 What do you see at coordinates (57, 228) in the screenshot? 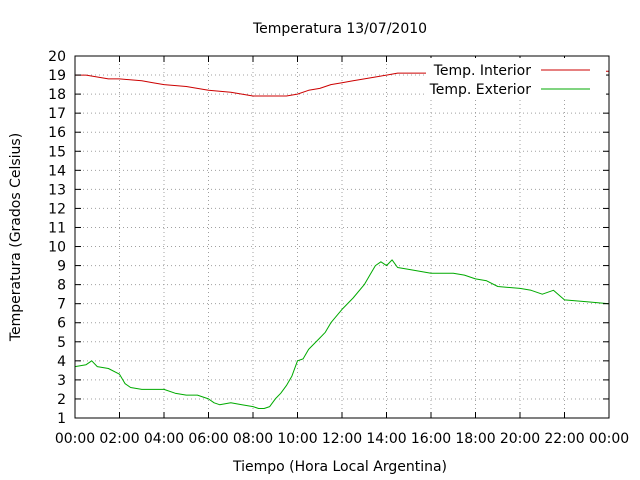
I see `y-tick-label: 11` at bounding box center [57, 228].